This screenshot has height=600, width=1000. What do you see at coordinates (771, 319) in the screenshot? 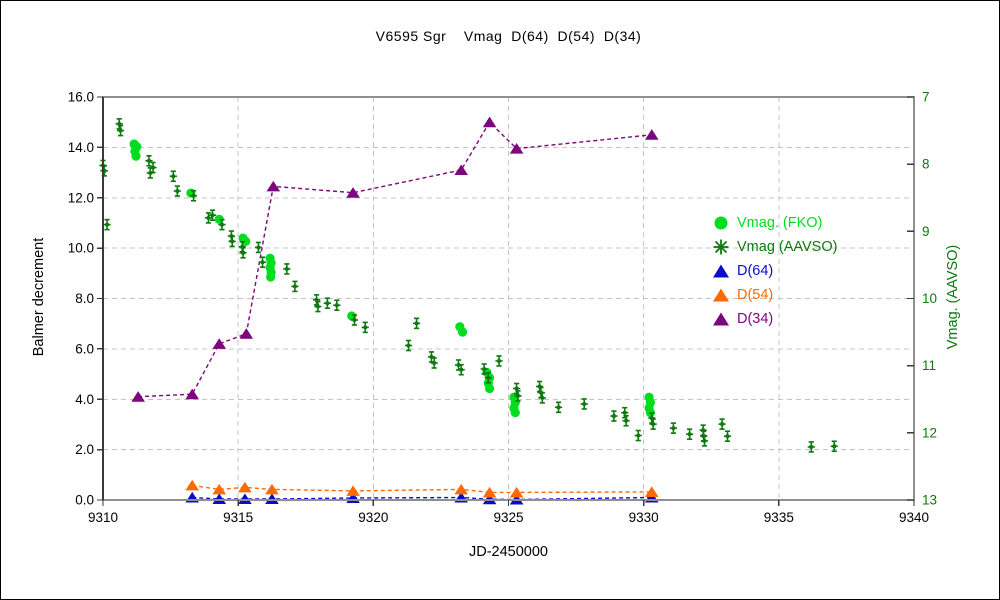
I see `legend-item-d34: D(34)` at bounding box center [771, 319].